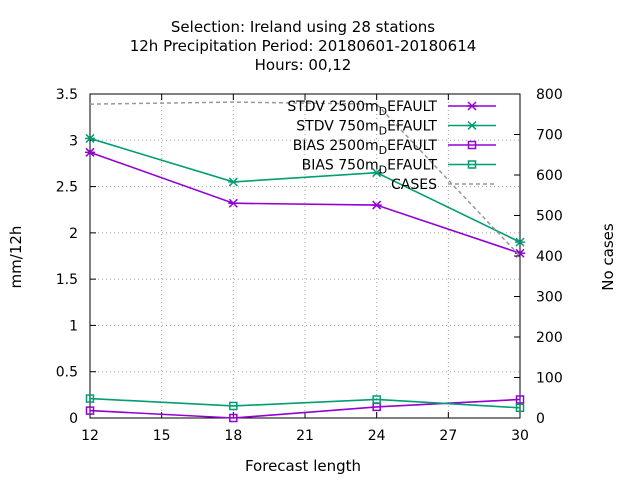  Describe the element at coordinates (377, 436) in the screenshot. I see `x-tick-label: 24` at that location.